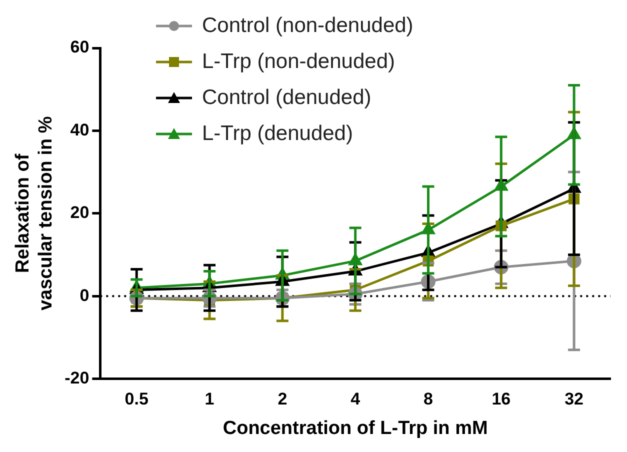 This screenshot has height=452, width=627. I want to click on y-tick-label: 20, so click(80, 212).